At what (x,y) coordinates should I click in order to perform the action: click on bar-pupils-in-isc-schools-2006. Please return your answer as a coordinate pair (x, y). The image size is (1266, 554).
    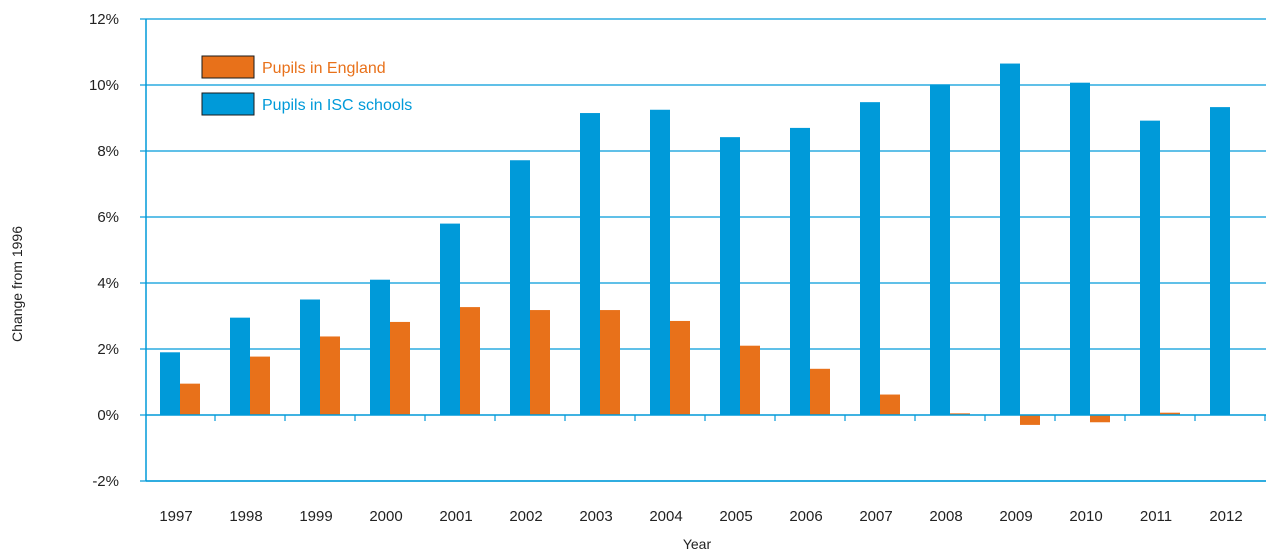
    Looking at the image, I should click on (800, 271).